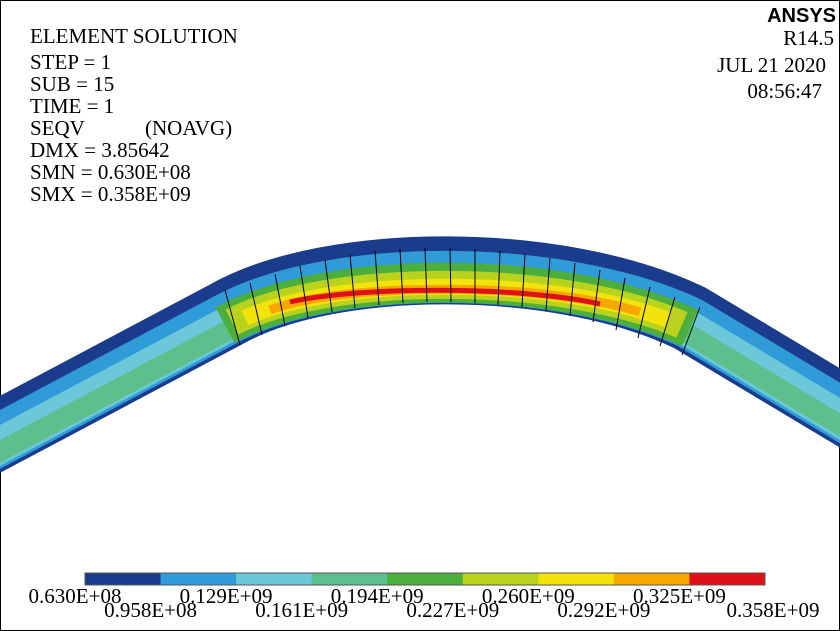  I want to click on info-line: SMX = 0.358E+09, so click(110, 194).